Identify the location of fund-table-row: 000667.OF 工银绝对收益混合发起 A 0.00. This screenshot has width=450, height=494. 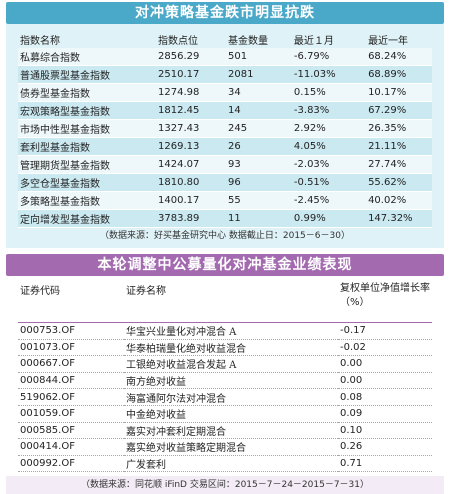
(225, 364).